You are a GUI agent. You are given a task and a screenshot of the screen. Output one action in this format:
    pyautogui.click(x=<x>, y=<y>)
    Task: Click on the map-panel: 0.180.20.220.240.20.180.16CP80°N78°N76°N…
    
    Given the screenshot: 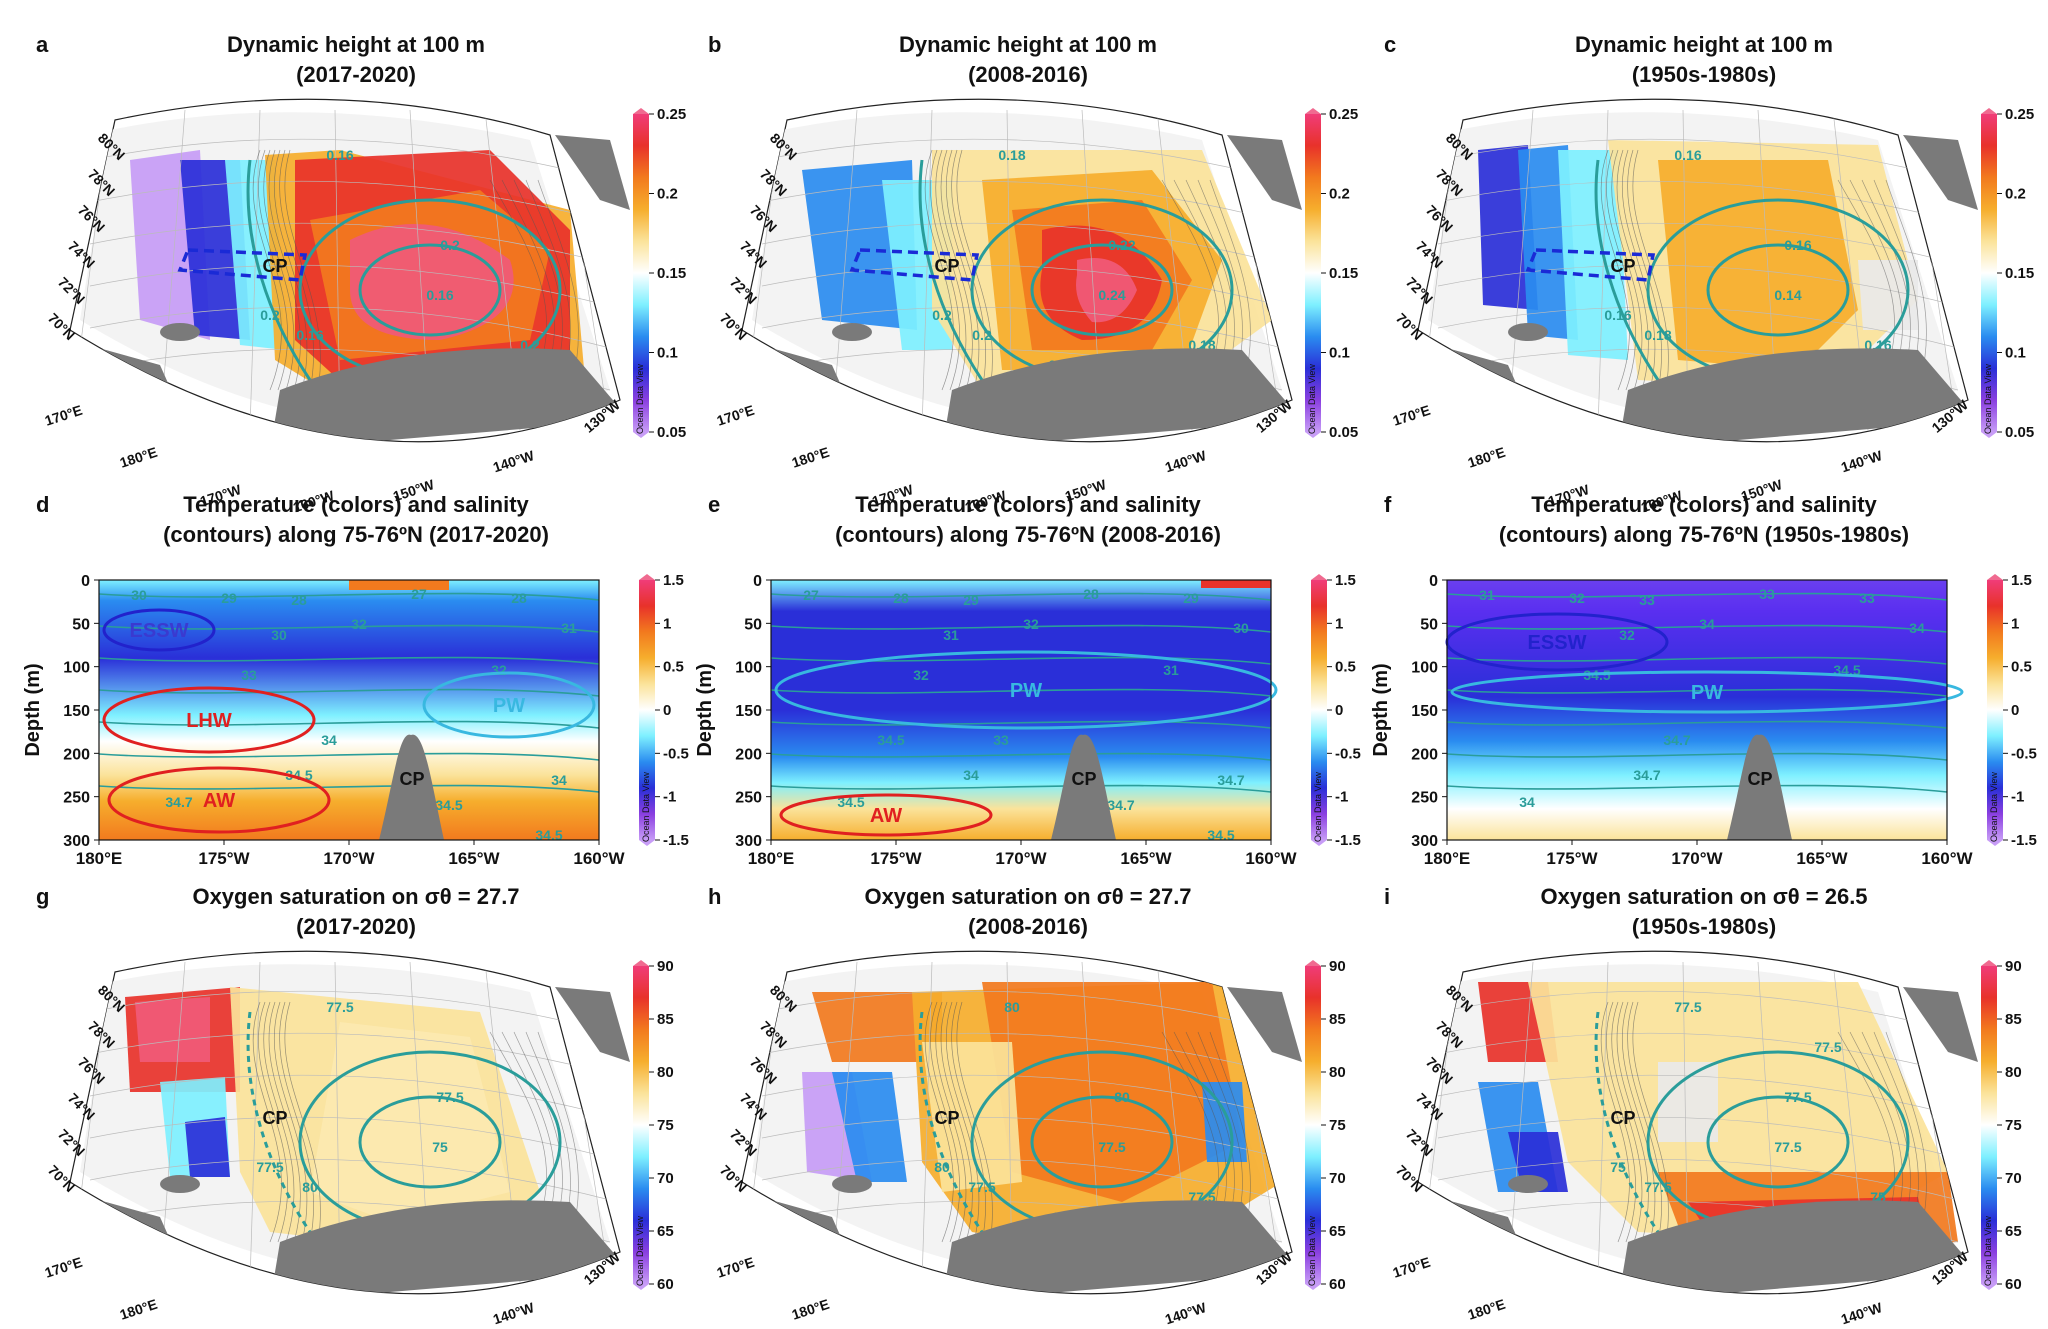 What is the action you would take?
    pyautogui.click(x=1036, y=306)
    